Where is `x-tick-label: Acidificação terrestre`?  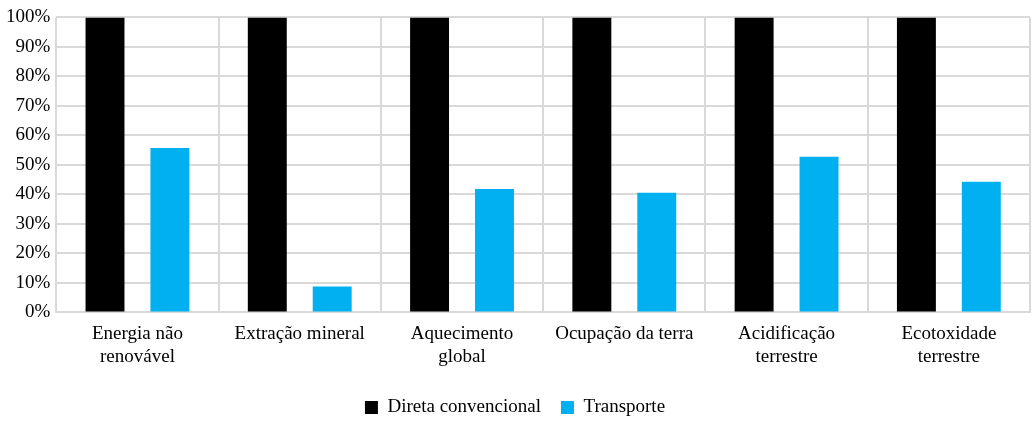
x-tick-label: Acidificação terrestre is located at coordinates (787, 343).